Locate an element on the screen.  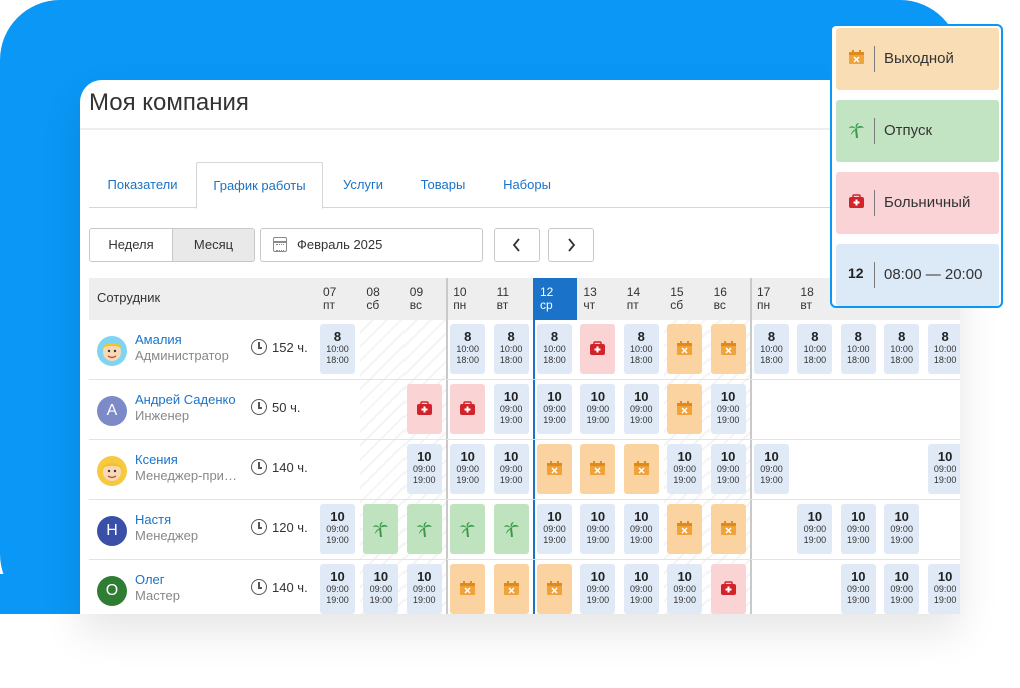
day-column-header: 07 пт is located at coordinates (338, 299).